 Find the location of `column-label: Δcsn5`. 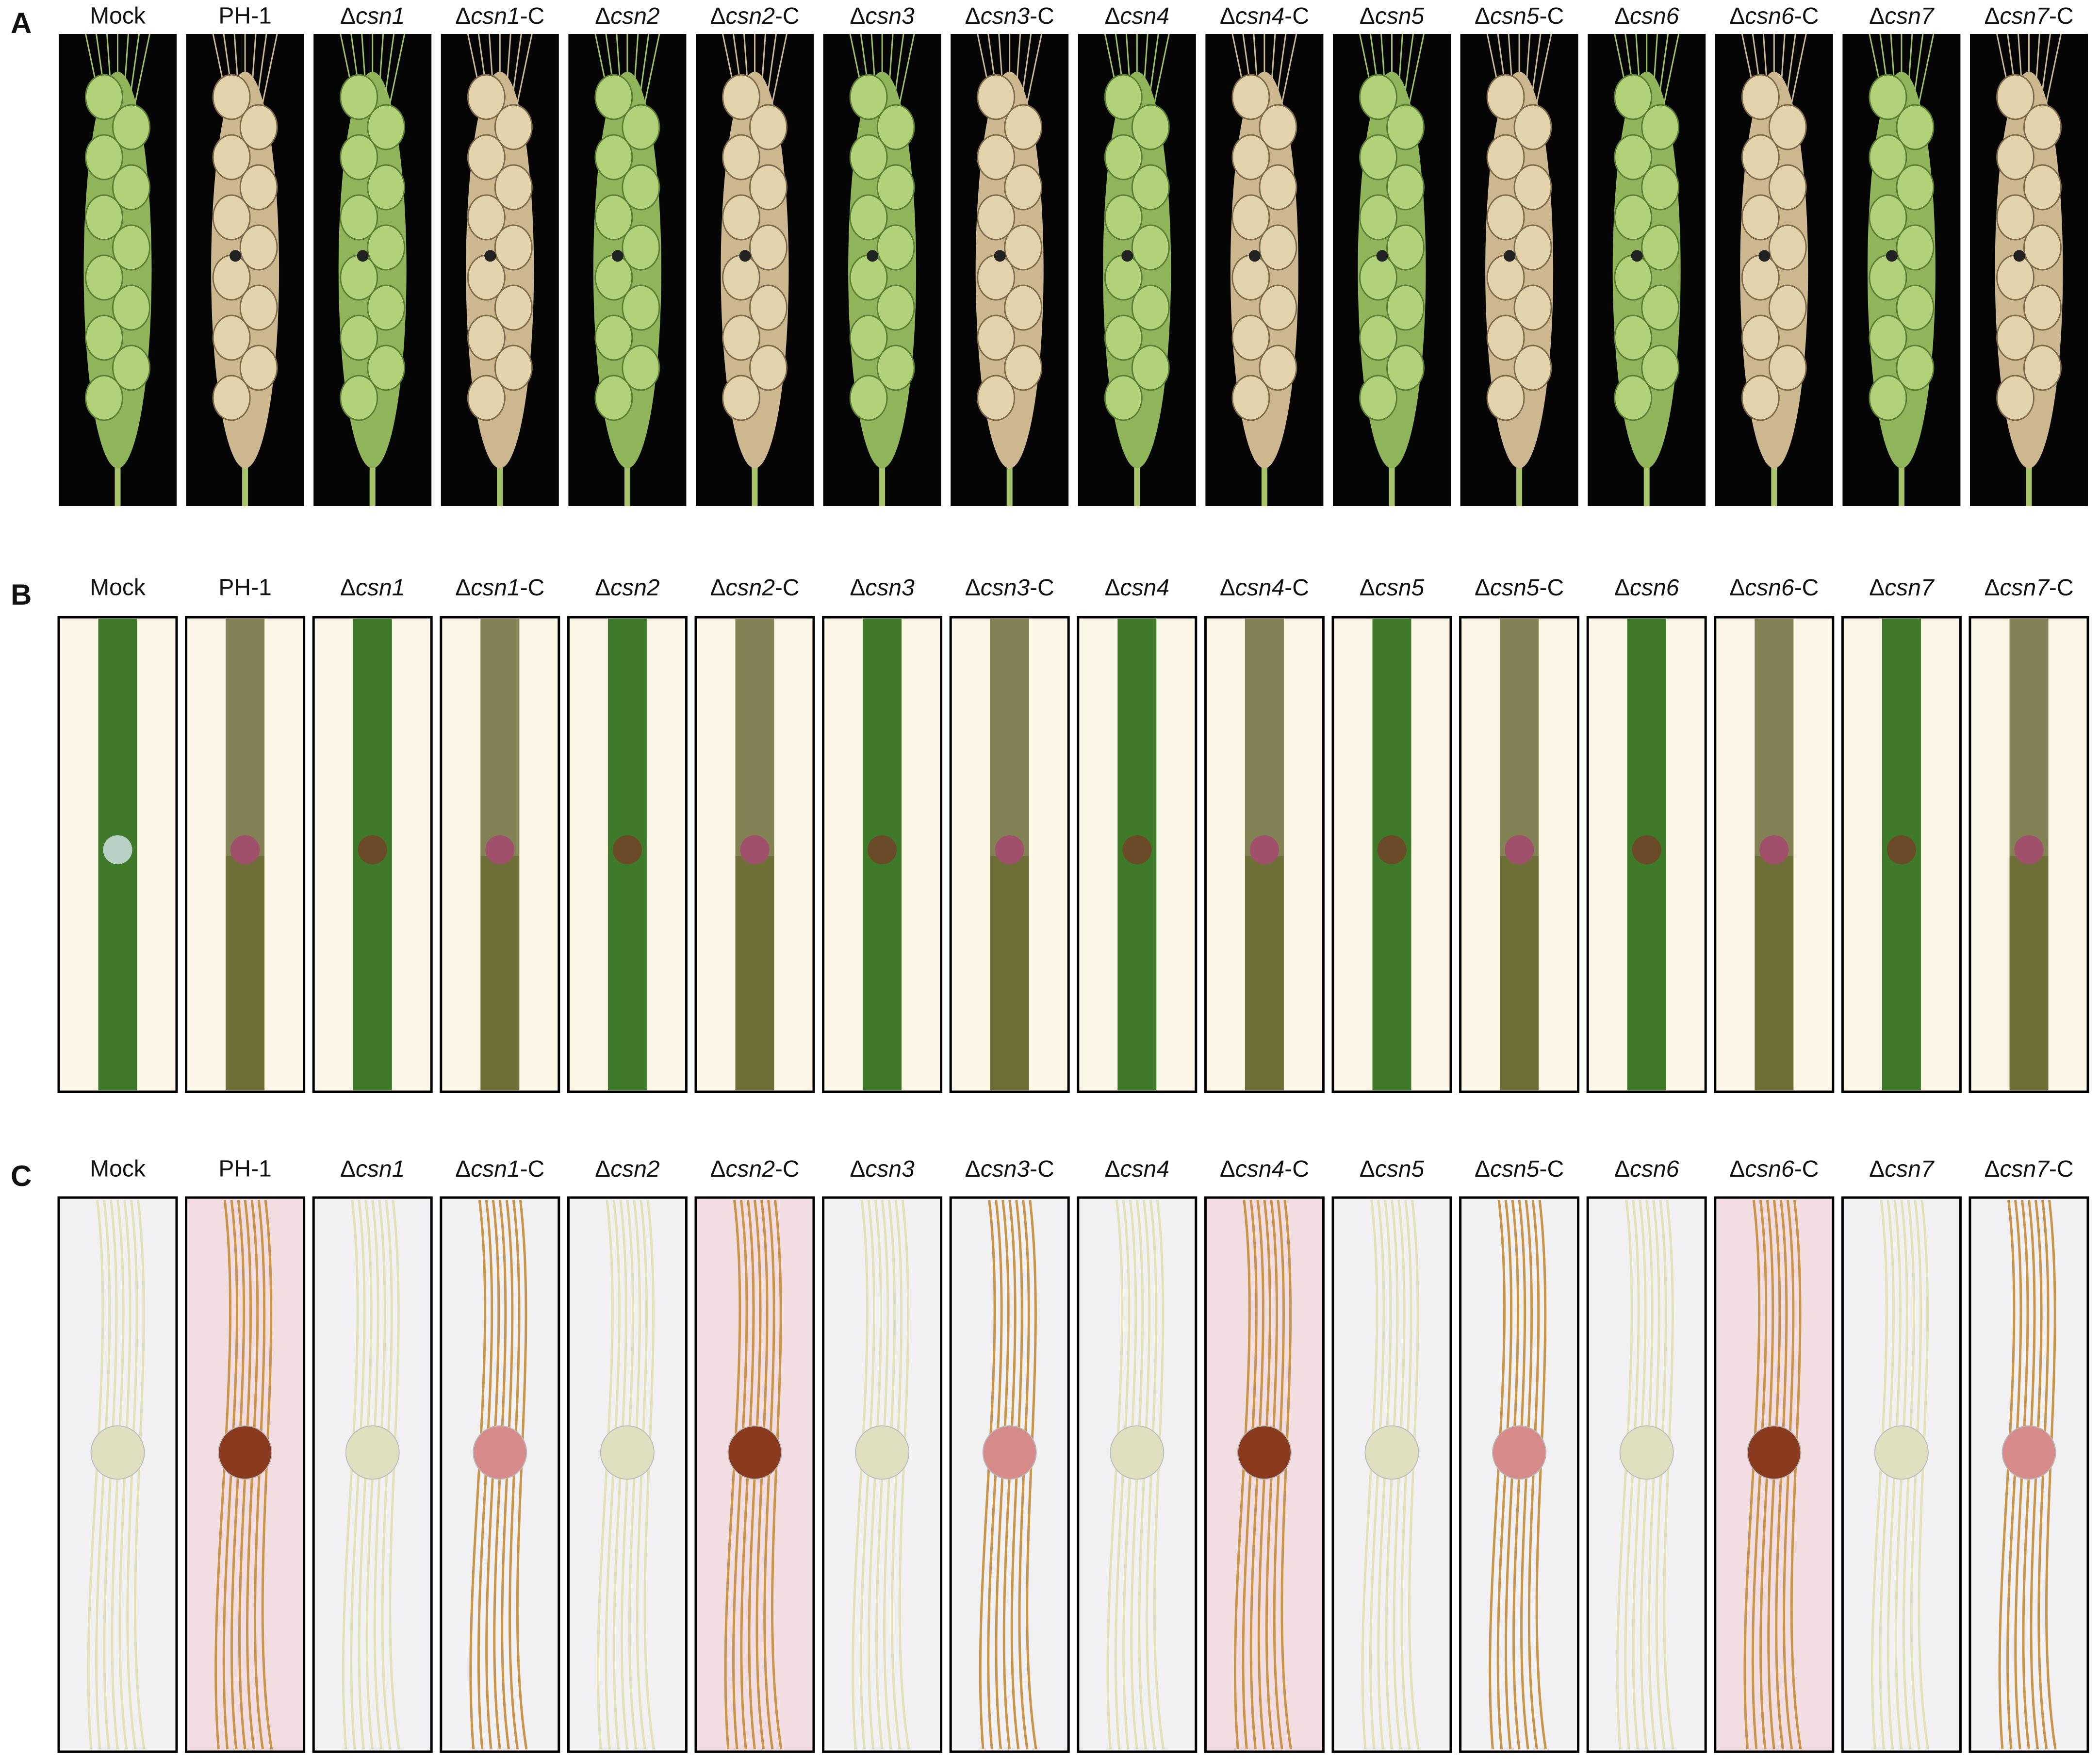

column-label: Δcsn5 is located at coordinates (1392, 1169).